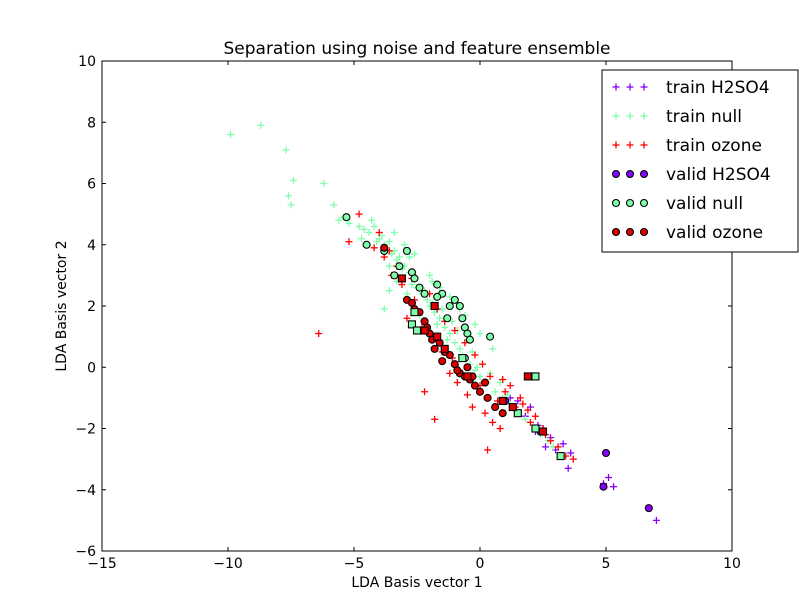 The width and height of the screenshot is (812, 612). I want to click on legend-entry: valid ozone, so click(687, 233).